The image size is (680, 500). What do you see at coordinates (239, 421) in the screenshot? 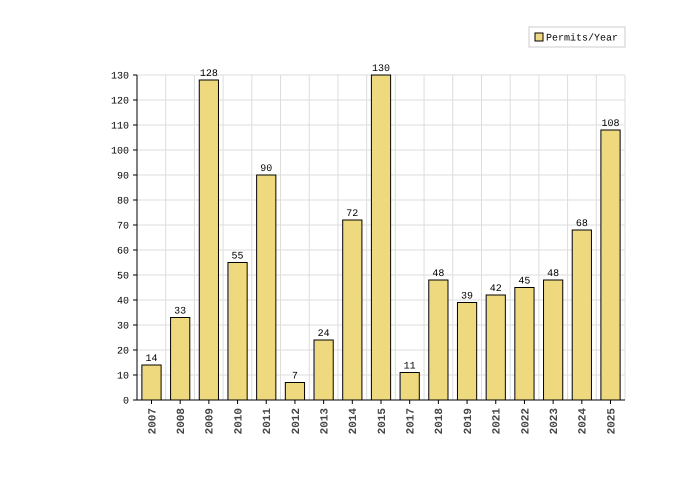
I see `x-tick-label: 2010` at bounding box center [239, 421].